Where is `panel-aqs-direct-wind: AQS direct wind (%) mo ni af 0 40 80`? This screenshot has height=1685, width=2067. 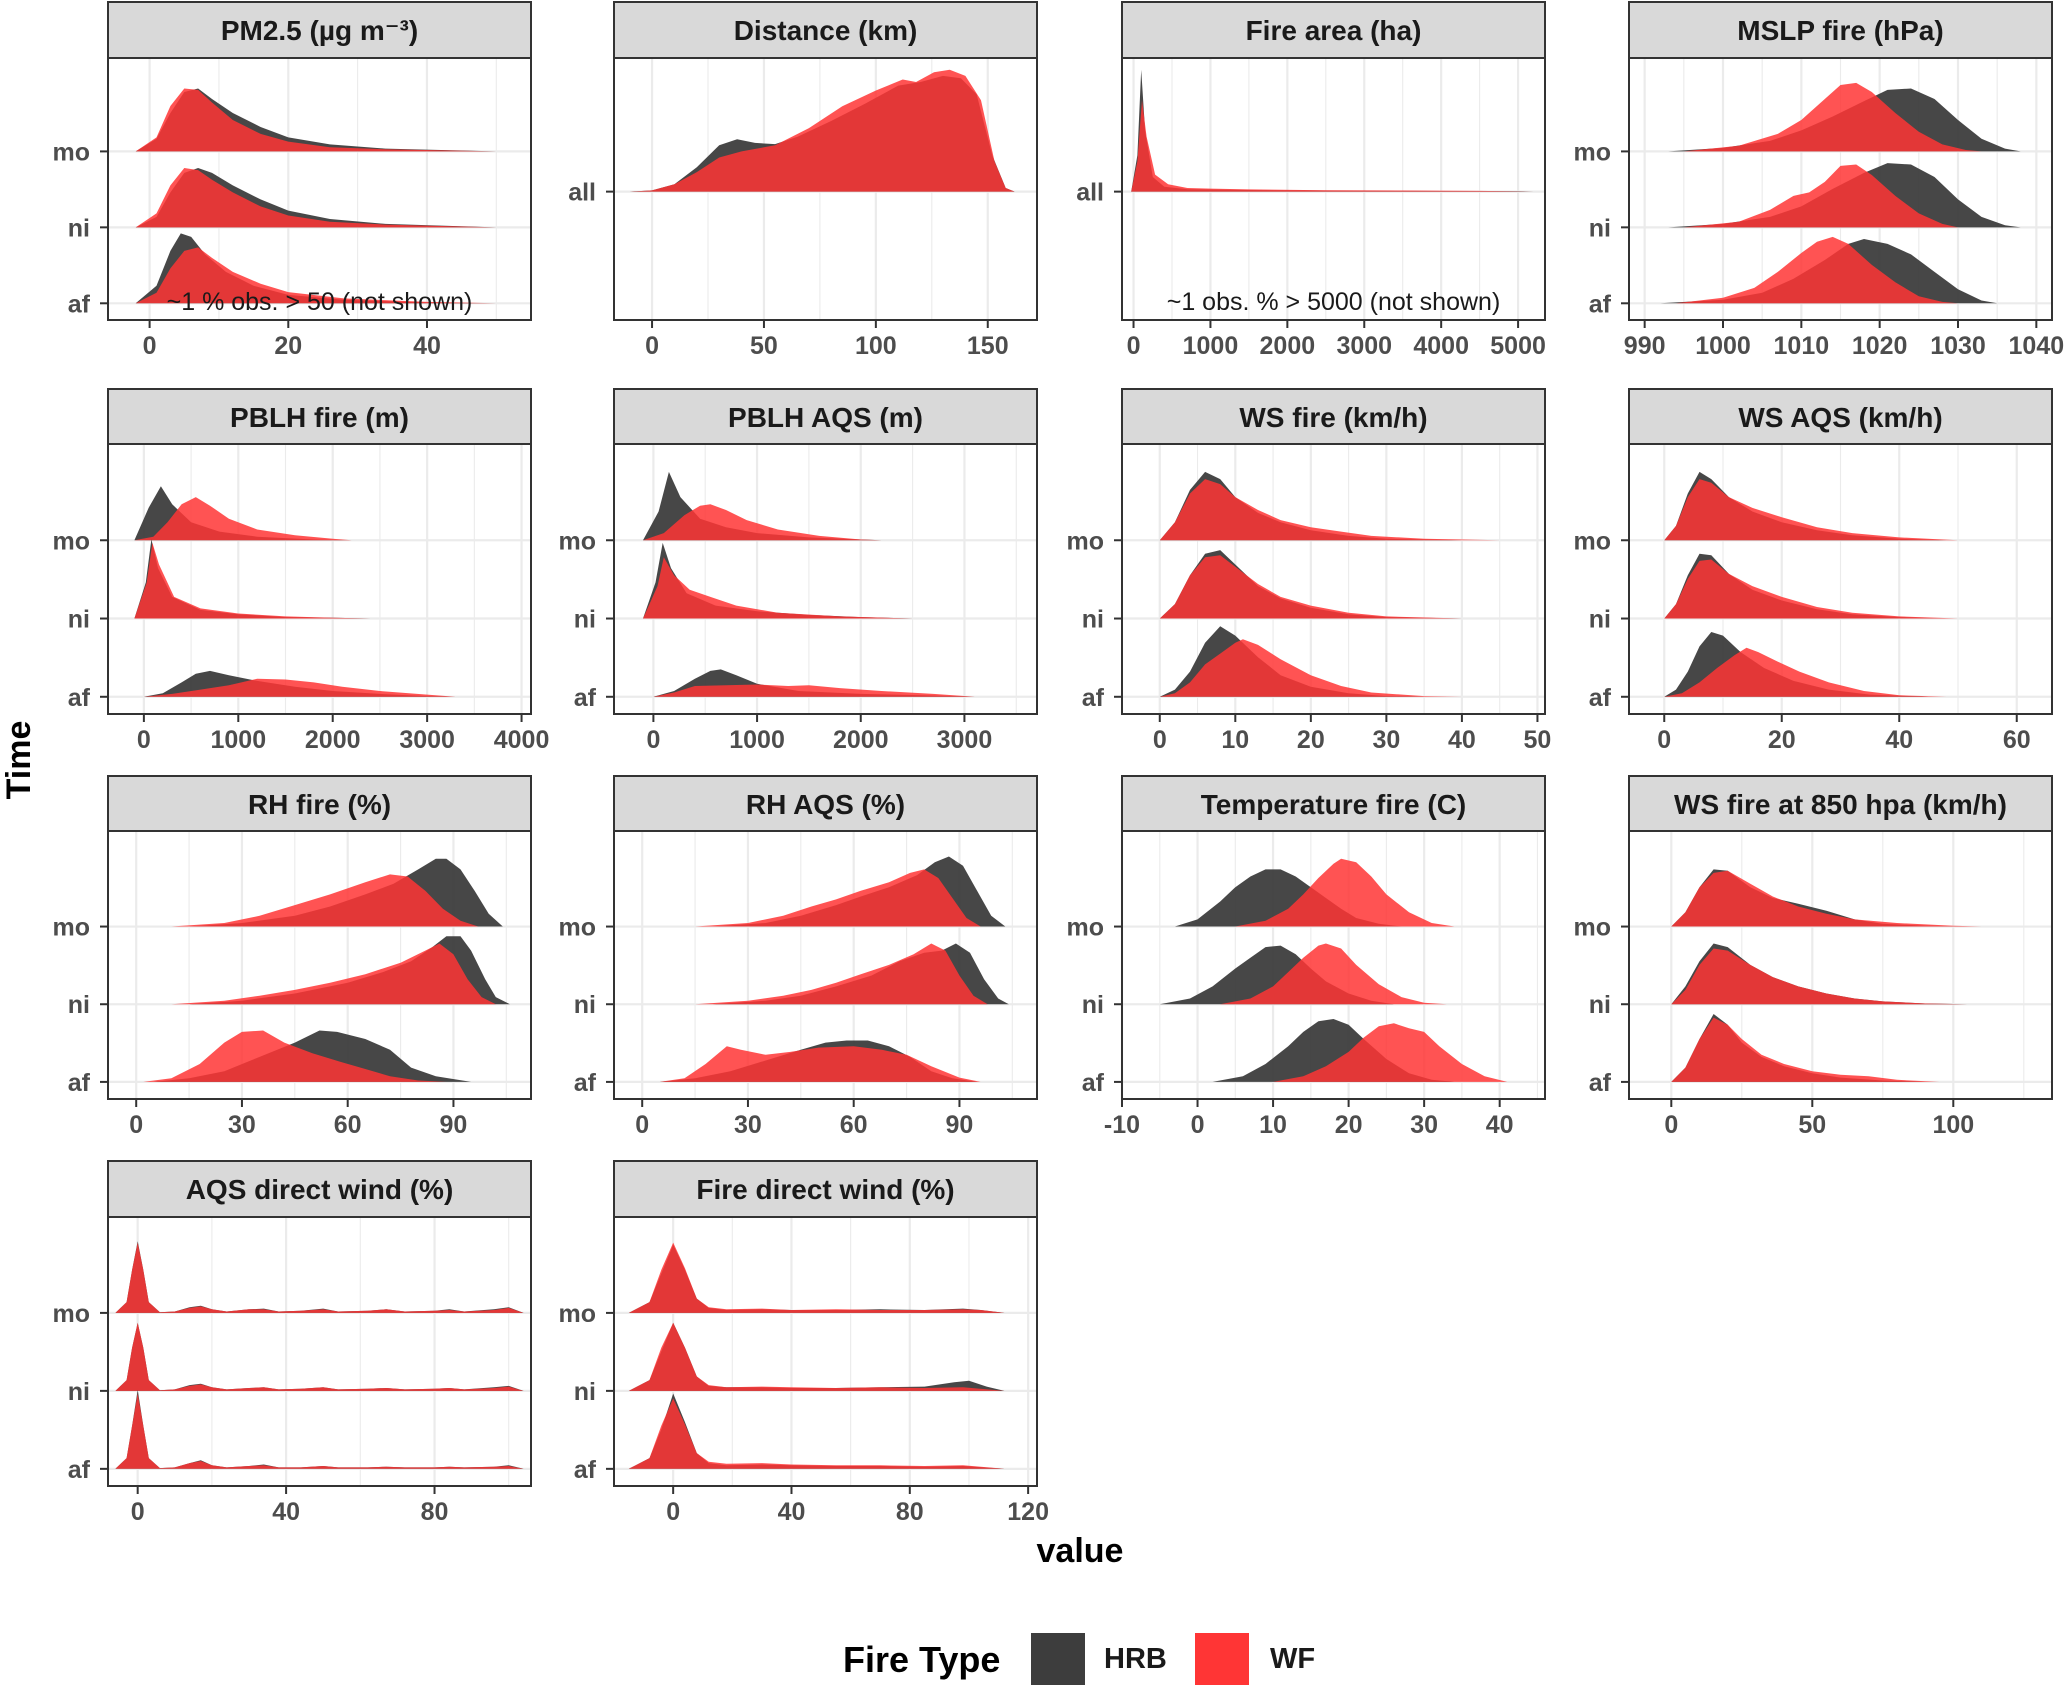
panel-aqs-direct-wind: AQS direct wind (%) mo ni af 0 40 80 is located at coordinates (292, 1343).